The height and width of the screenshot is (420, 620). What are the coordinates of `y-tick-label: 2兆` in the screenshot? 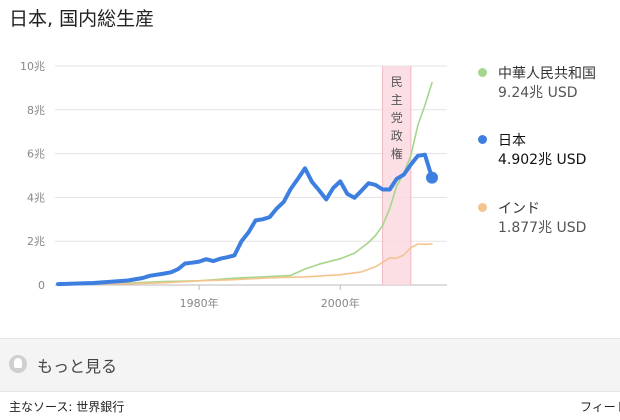 It's located at (36, 241).